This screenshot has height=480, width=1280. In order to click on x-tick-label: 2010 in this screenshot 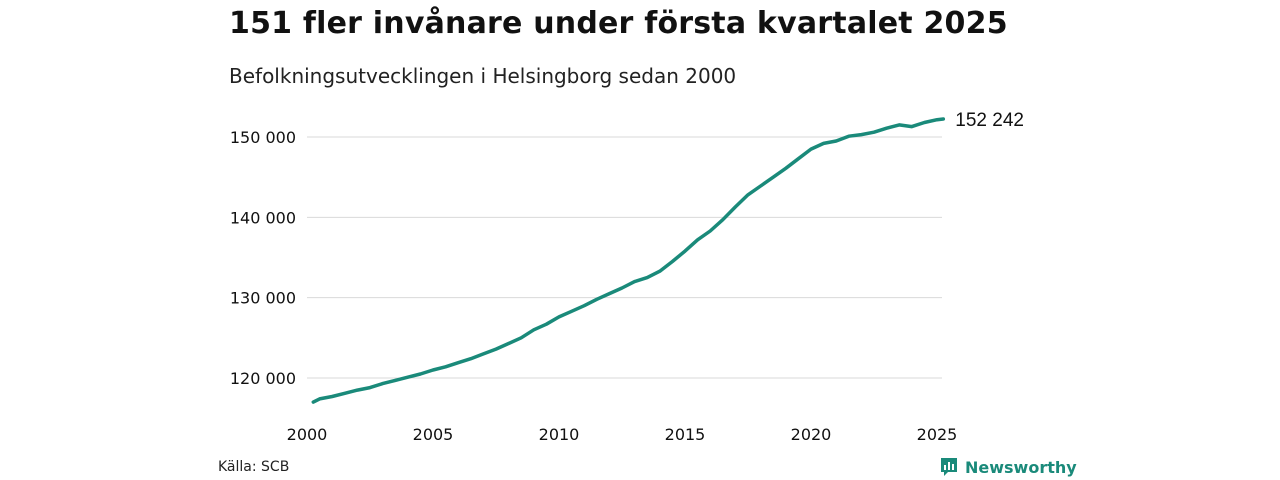, I will do `click(559, 434)`.